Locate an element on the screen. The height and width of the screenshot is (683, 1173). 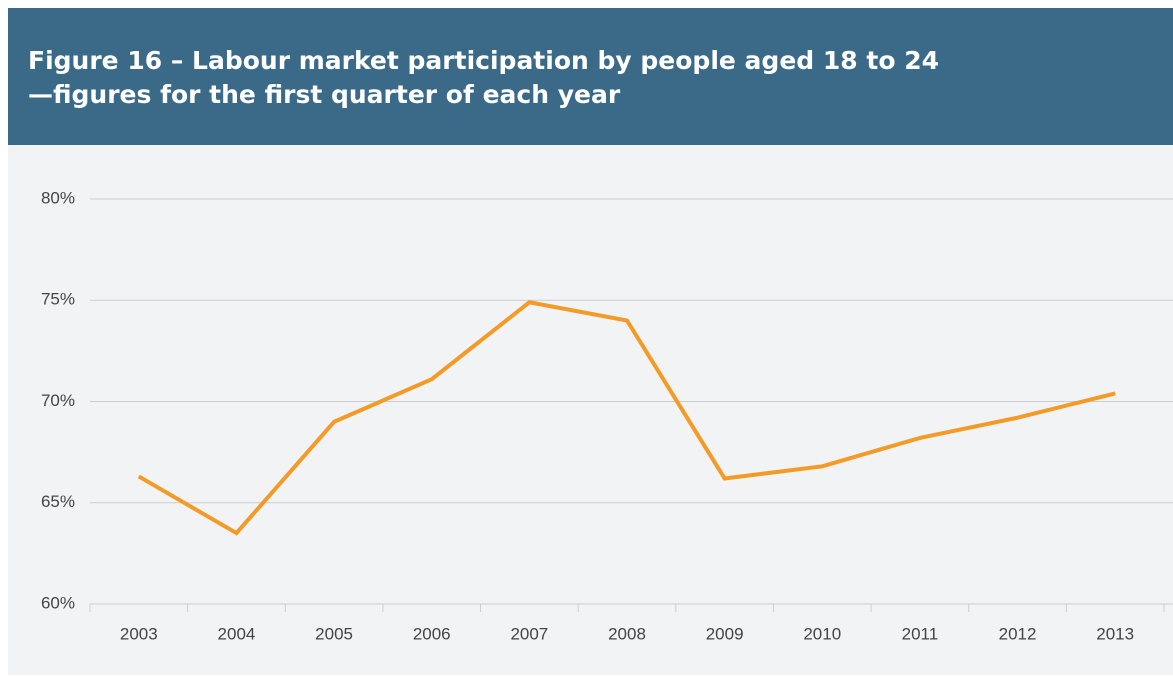
y-tick-label: 75% is located at coordinates (58, 299).